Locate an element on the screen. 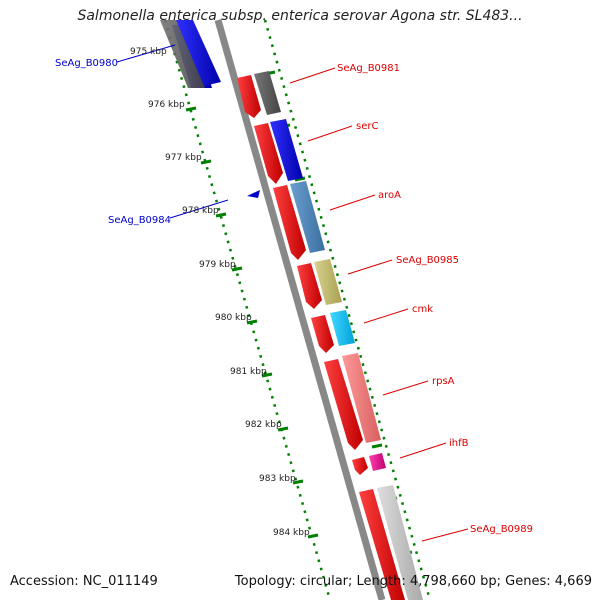  gene-SeAg_B0981-block is located at coordinates (259, 94).